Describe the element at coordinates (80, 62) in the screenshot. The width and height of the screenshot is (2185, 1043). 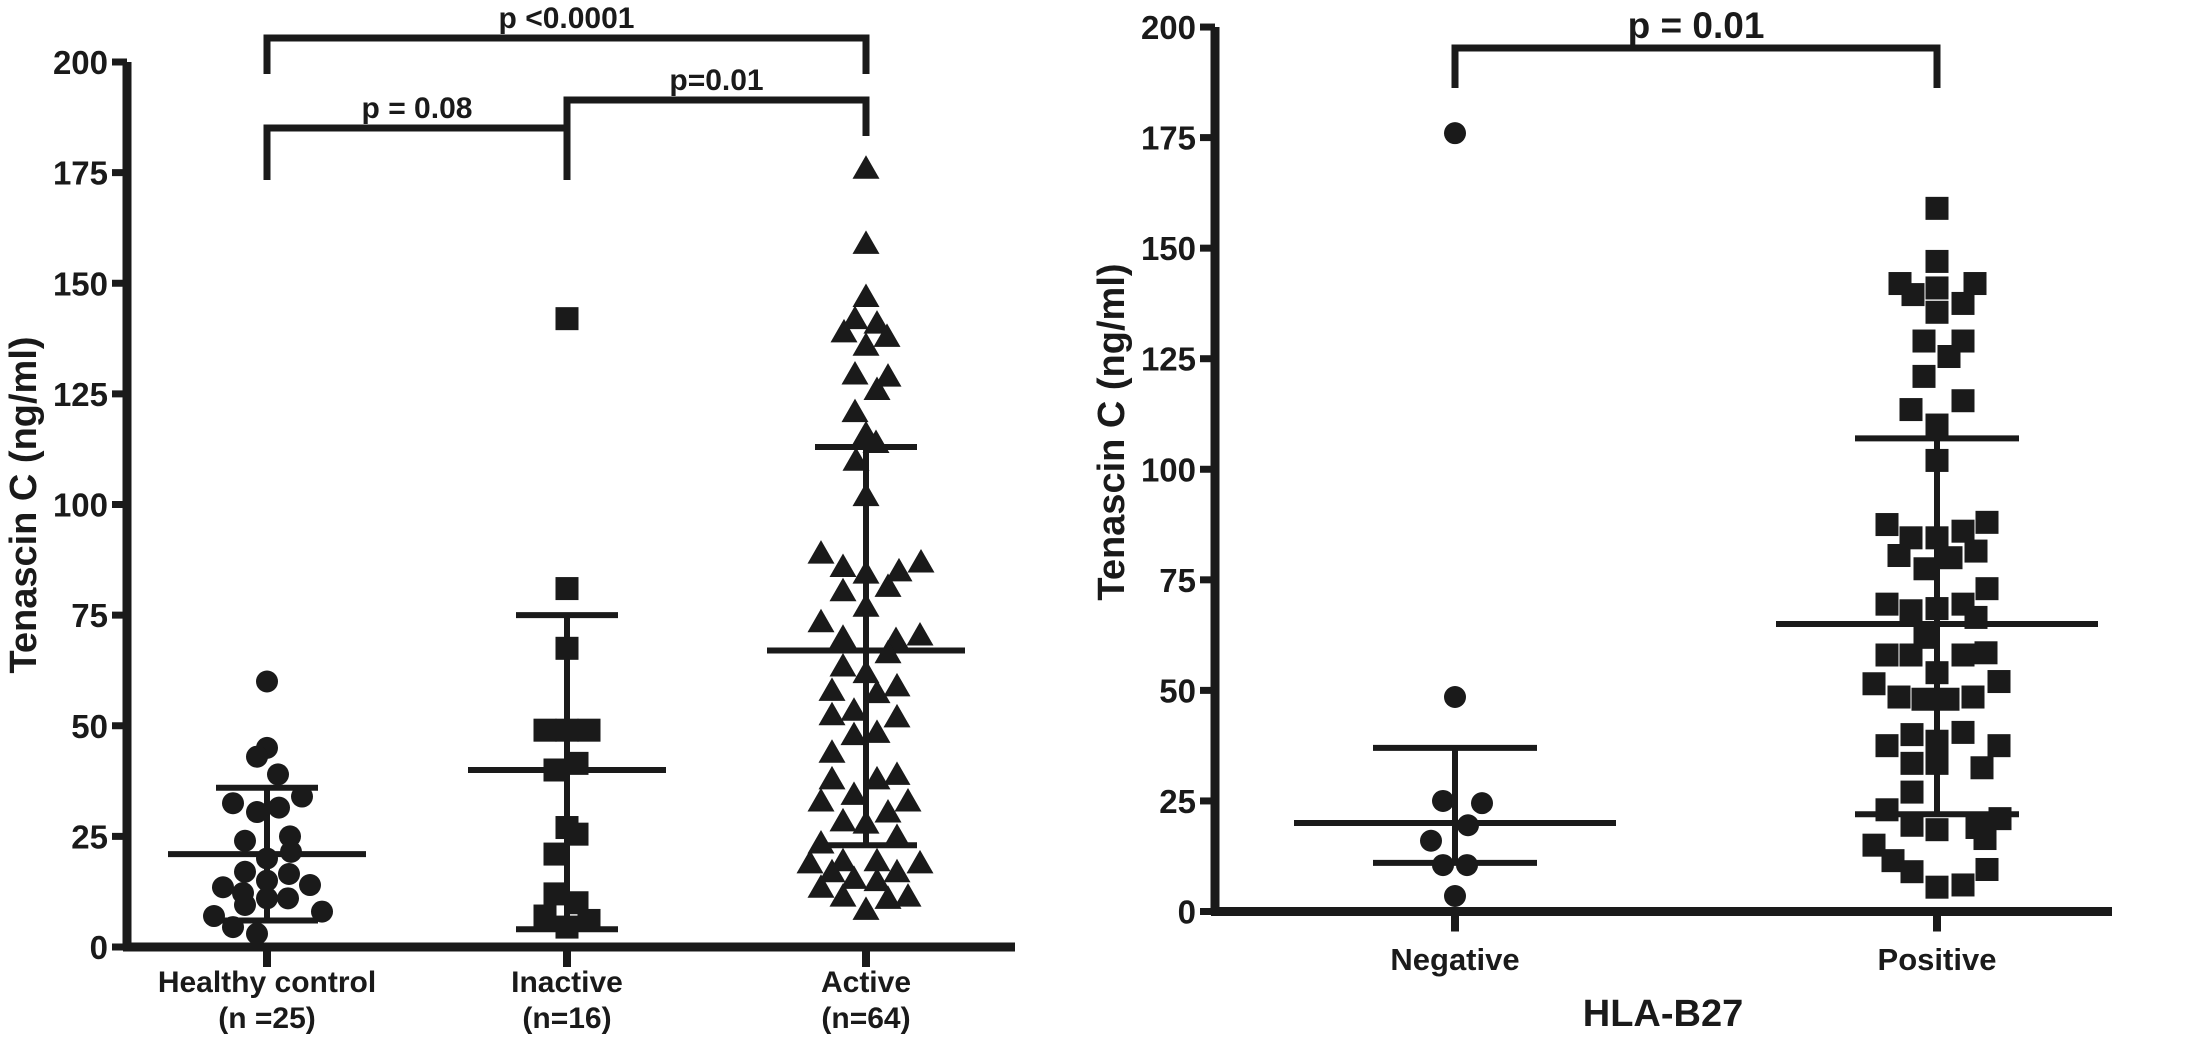
I see `y-tick-label: 200` at that location.